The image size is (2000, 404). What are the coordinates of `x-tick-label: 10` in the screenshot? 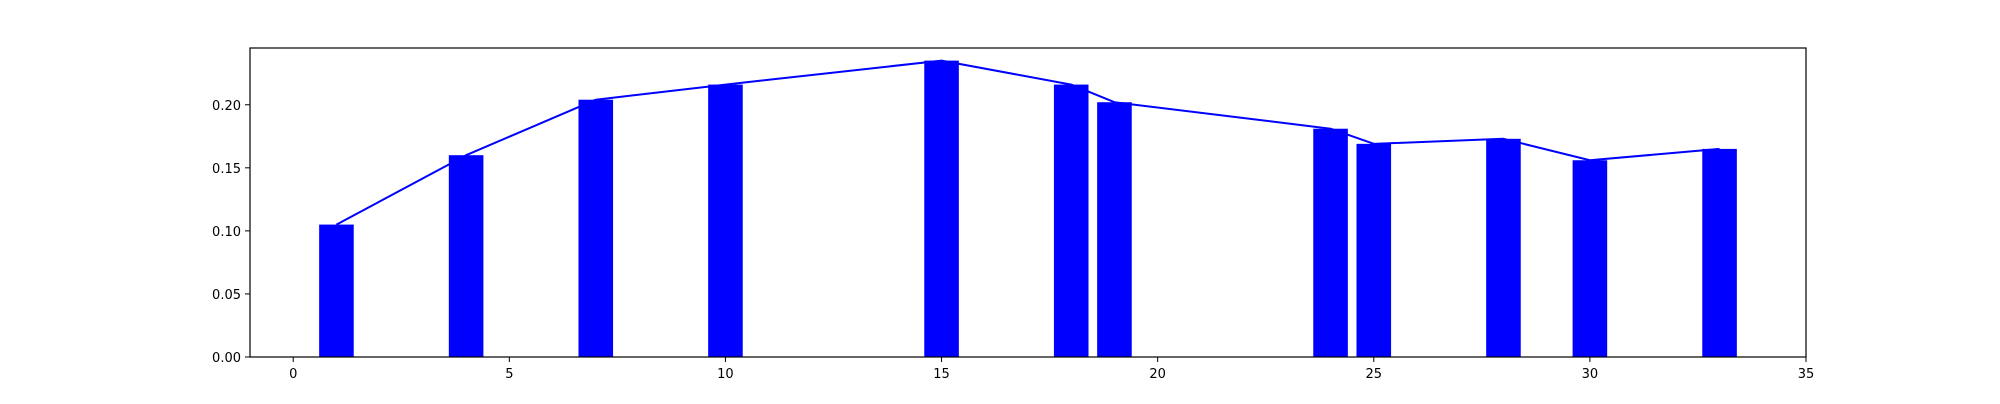 It's located at (725, 374).